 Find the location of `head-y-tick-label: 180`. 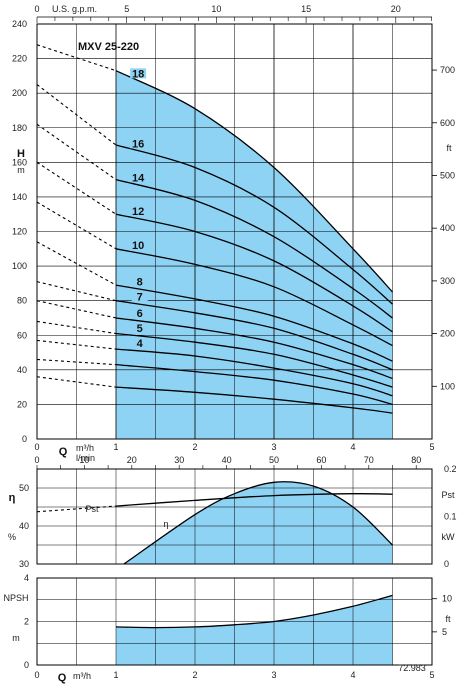

head-y-tick-label: 180 is located at coordinates (19, 128).